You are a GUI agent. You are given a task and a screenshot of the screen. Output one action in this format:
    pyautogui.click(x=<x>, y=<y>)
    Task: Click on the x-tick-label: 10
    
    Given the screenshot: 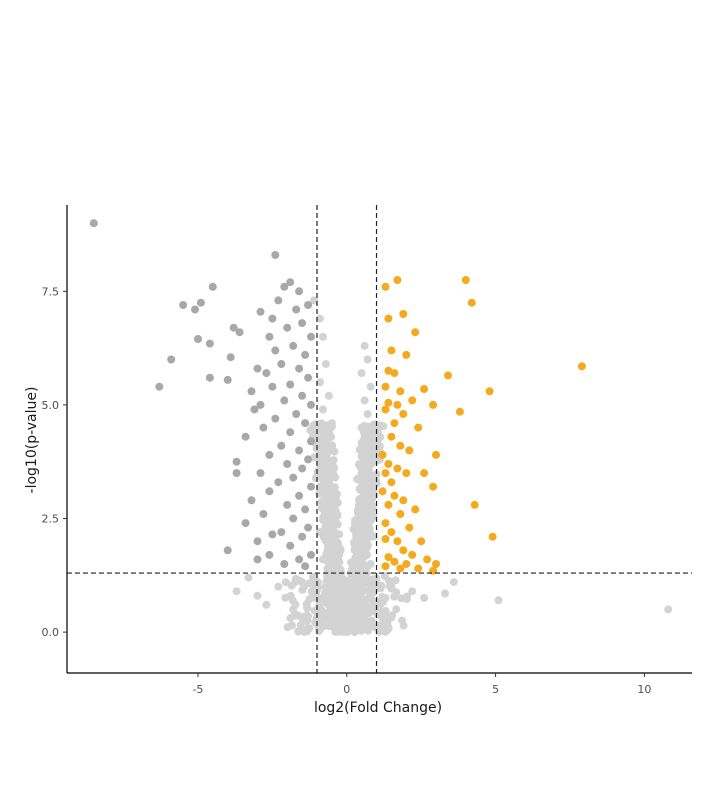 What is the action you would take?
    pyautogui.click(x=644, y=689)
    